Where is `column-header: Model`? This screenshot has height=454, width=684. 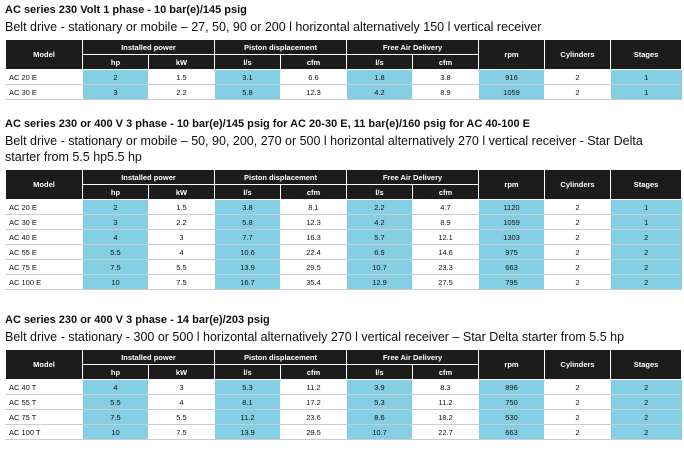
column-header: Model is located at coordinates (44, 54).